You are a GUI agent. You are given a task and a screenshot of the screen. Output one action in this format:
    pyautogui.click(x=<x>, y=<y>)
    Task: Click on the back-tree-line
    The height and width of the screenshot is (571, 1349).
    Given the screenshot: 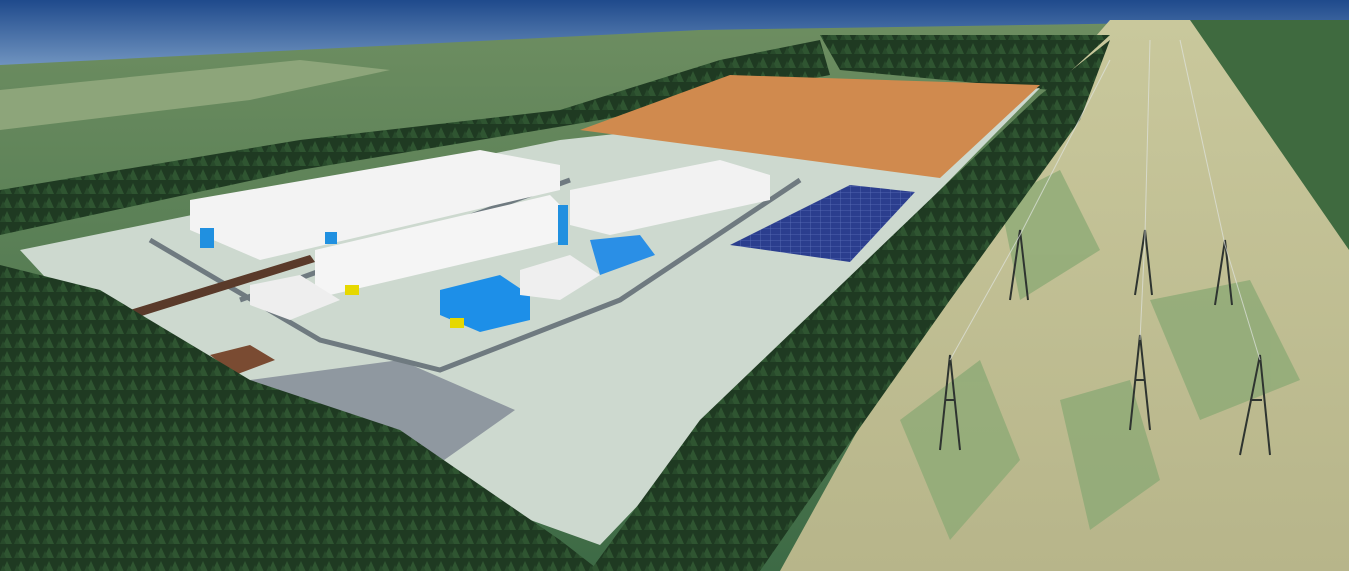 What is the action you would take?
    pyautogui.click(x=965, y=62)
    